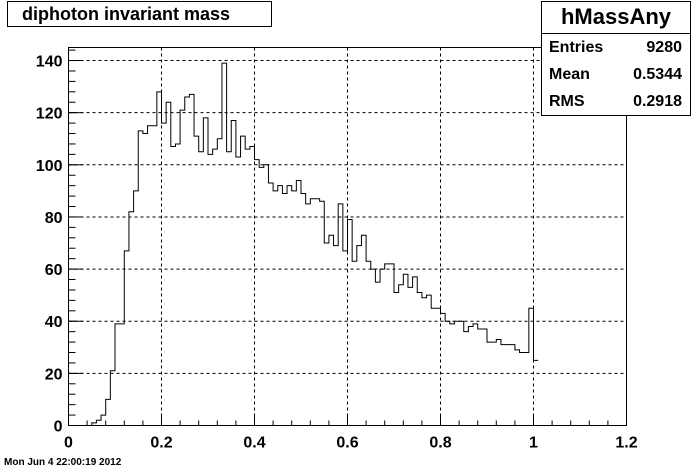 Image resolution: width=696 pixels, height=472 pixels. What do you see at coordinates (54, 322) in the screenshot?
I see `y-tick-label: 40` at bounding box center [54, 322].